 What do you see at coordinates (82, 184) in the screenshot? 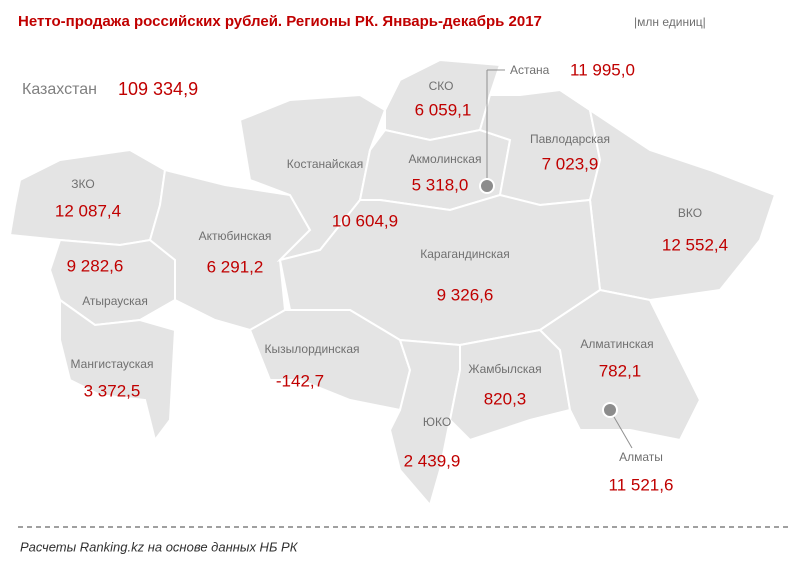
I see `region-label: ЗКО` at bounding box center [82, 184].